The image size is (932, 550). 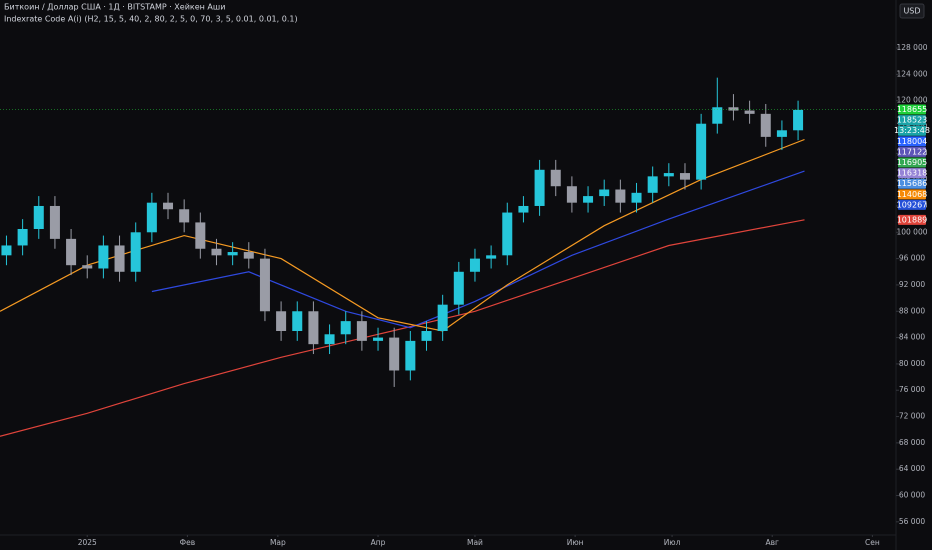 I want to click on x-tick-label: Фев, so click(x=188, y=542).